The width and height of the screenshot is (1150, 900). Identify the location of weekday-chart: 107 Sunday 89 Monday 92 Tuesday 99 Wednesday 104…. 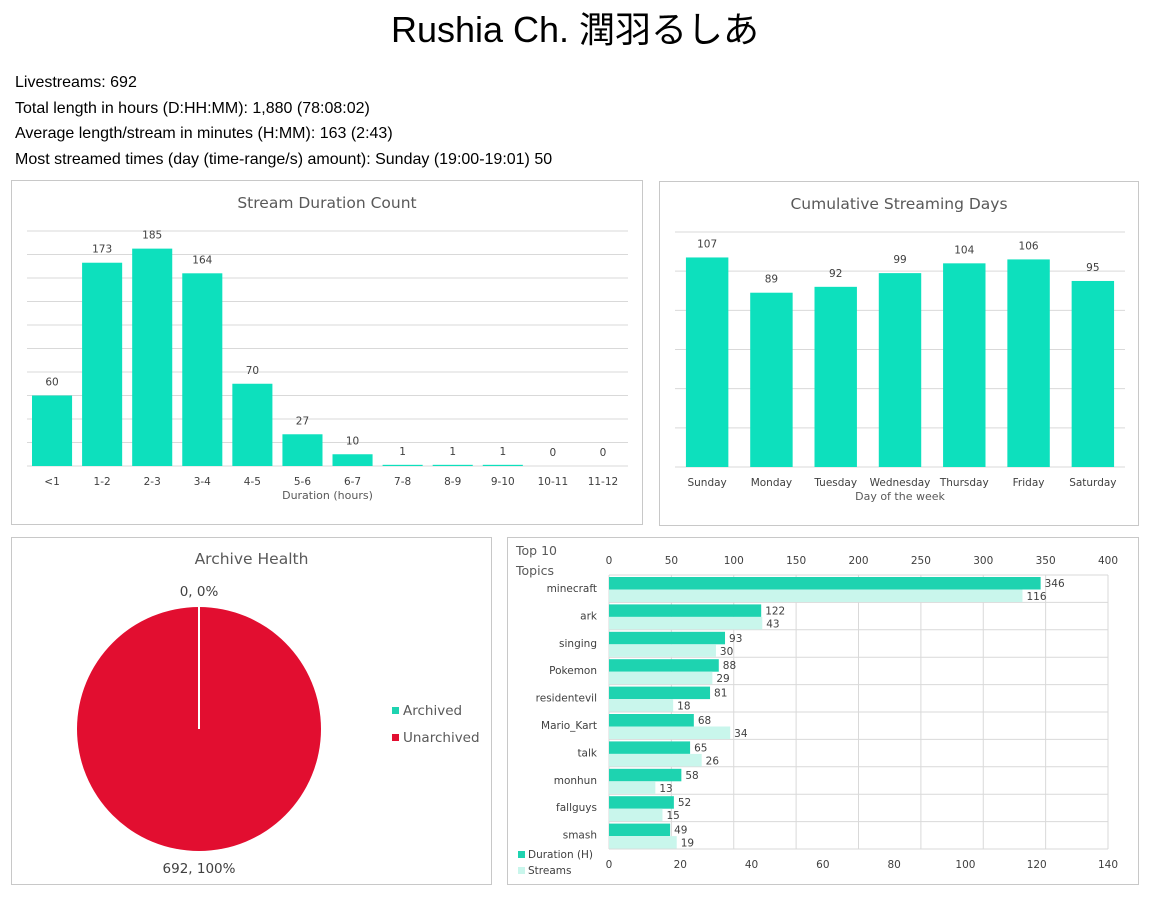
(900, 367).